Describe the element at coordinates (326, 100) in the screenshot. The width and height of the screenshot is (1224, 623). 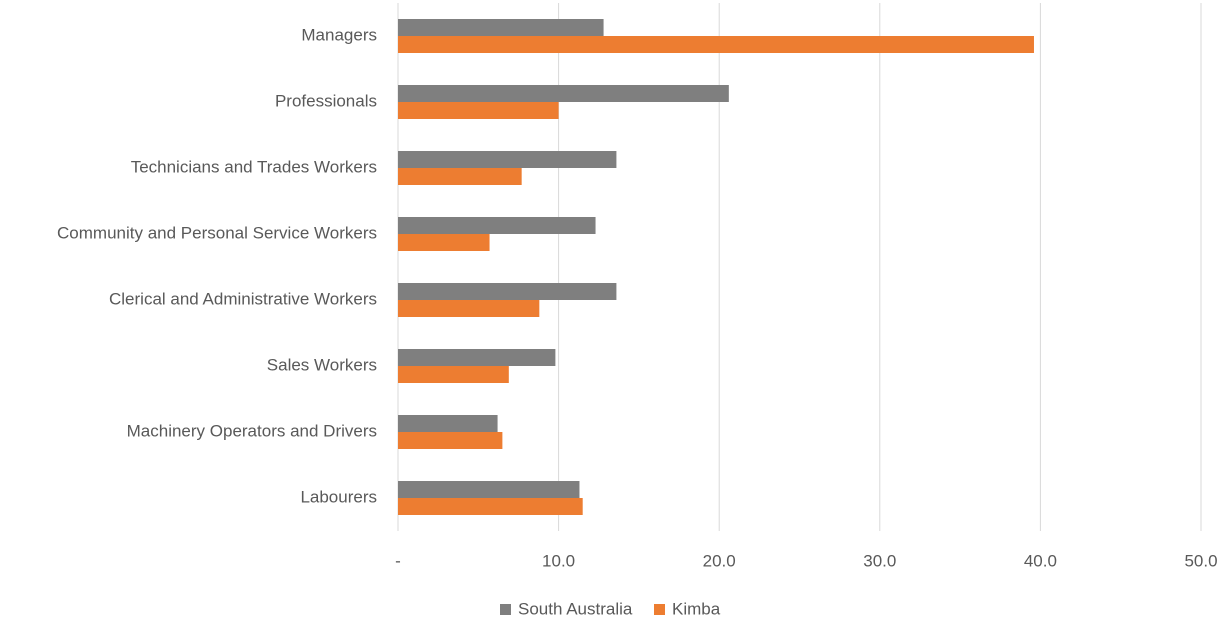
I see `y-tick-label: Professionals` at that location.